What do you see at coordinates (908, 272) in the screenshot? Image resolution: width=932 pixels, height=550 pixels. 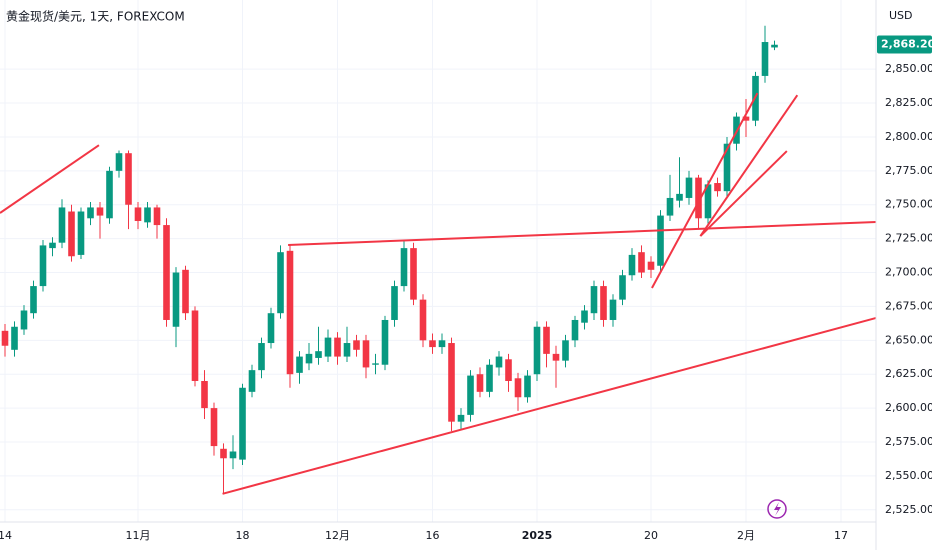 I see `y-tick-label: 2,700.00` at bounding box center [908, 272].